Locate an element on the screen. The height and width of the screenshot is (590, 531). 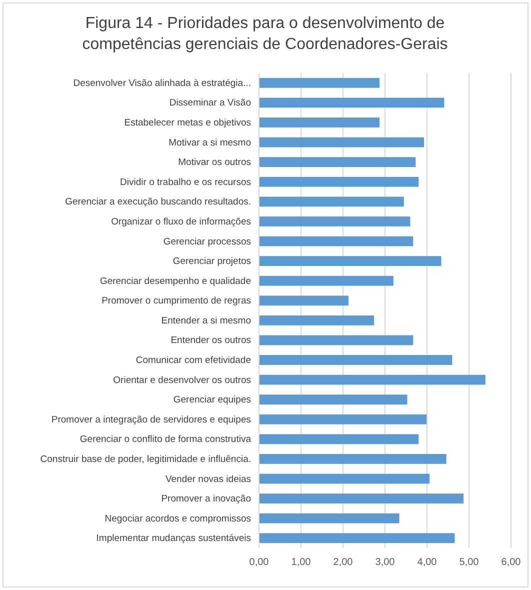
y-tick-label: Negociar acordos e compromissos is located at coordinates (178, 518).